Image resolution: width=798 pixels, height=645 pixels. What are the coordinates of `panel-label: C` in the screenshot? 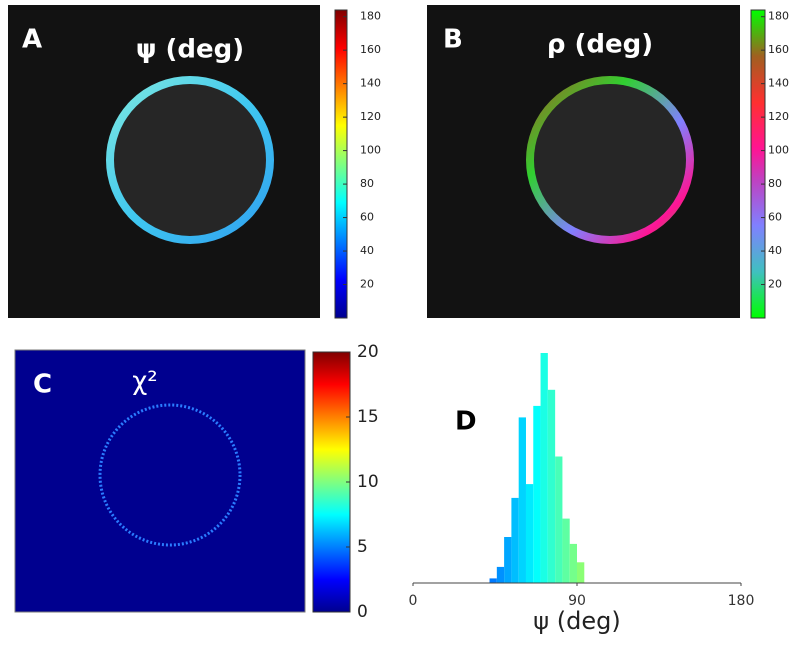 It's located at (42, 385).